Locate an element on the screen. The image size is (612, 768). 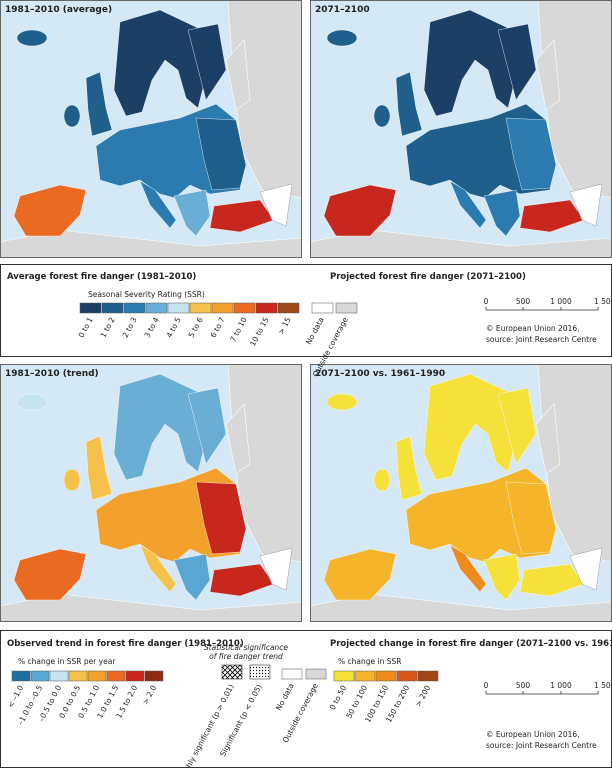
panel-title: 1981–2010 (average) is located at coordinates (58, 10).